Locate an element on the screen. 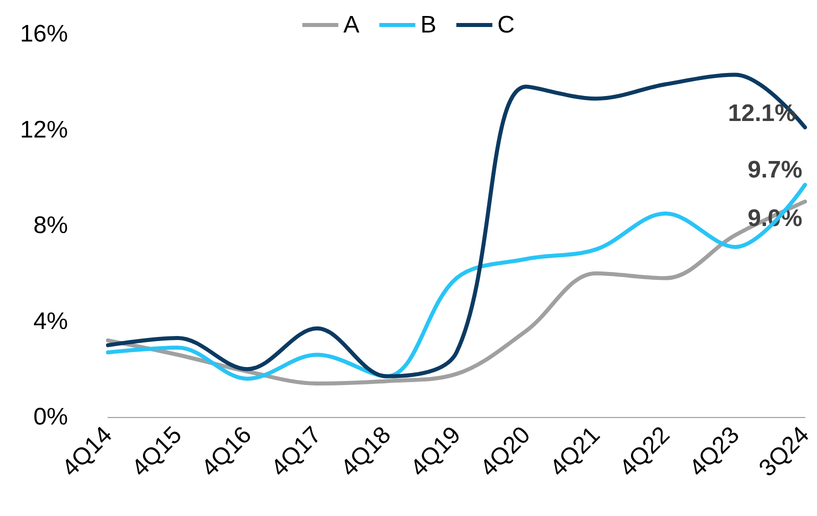  data-label: 9.7% is located at coordinates (775, 170).